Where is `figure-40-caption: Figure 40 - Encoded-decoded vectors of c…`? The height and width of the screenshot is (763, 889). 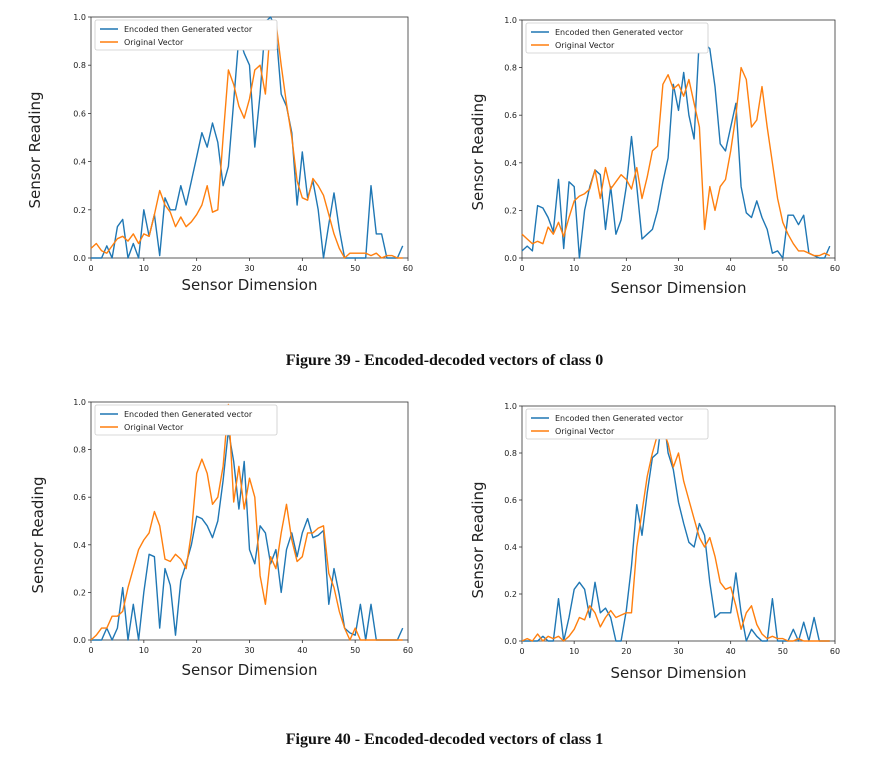
figure-40-caption: Figure 40 - Encoded-decoded vectors of c… is located at coordinates (444, 739).